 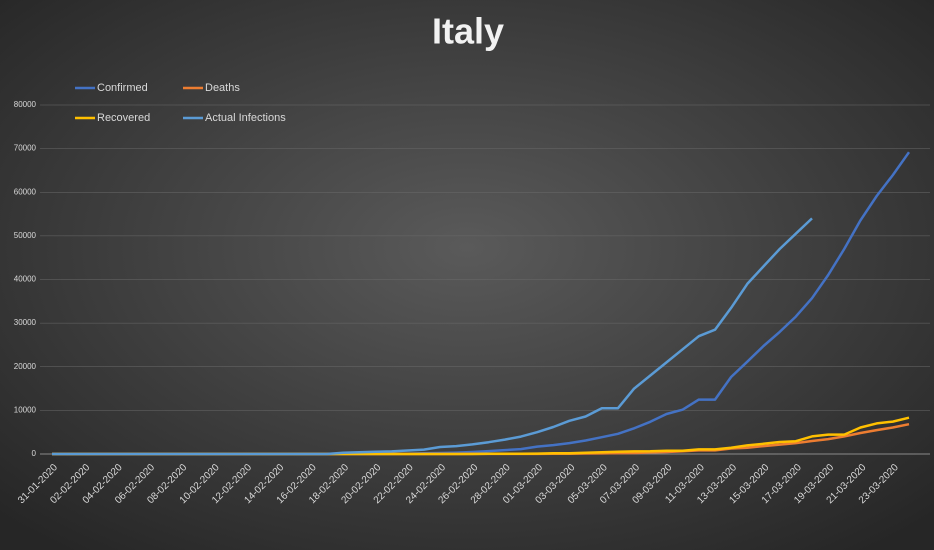 What do you see at coordinates (34, 453) in the screenshot?
I see `y-tick-label: 0` at bounding box center [34, 453].